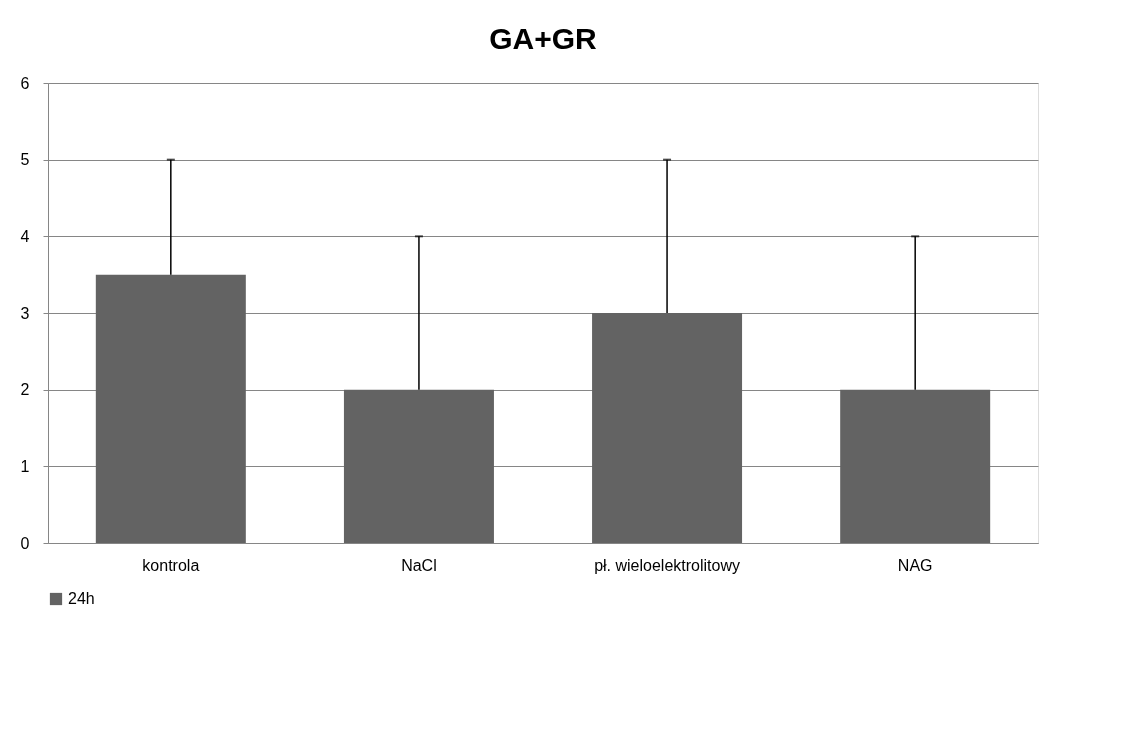  I want to click on y-tick-label: 6, so click(25, 83).